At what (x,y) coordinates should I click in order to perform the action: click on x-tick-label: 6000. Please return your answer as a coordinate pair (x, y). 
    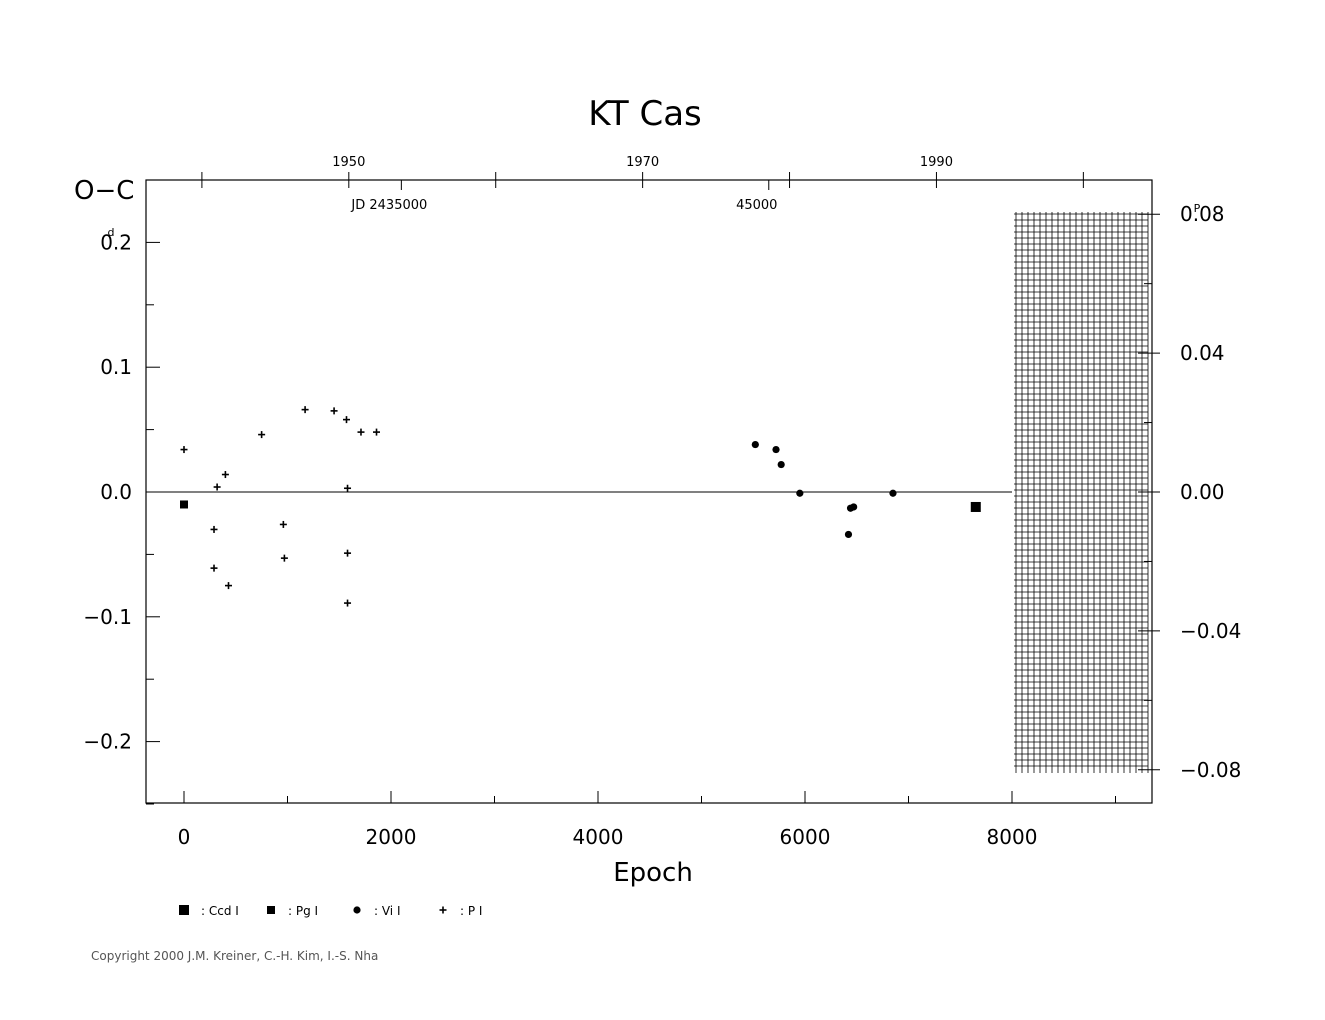
    Looking at the image, I should click on (805, 837).